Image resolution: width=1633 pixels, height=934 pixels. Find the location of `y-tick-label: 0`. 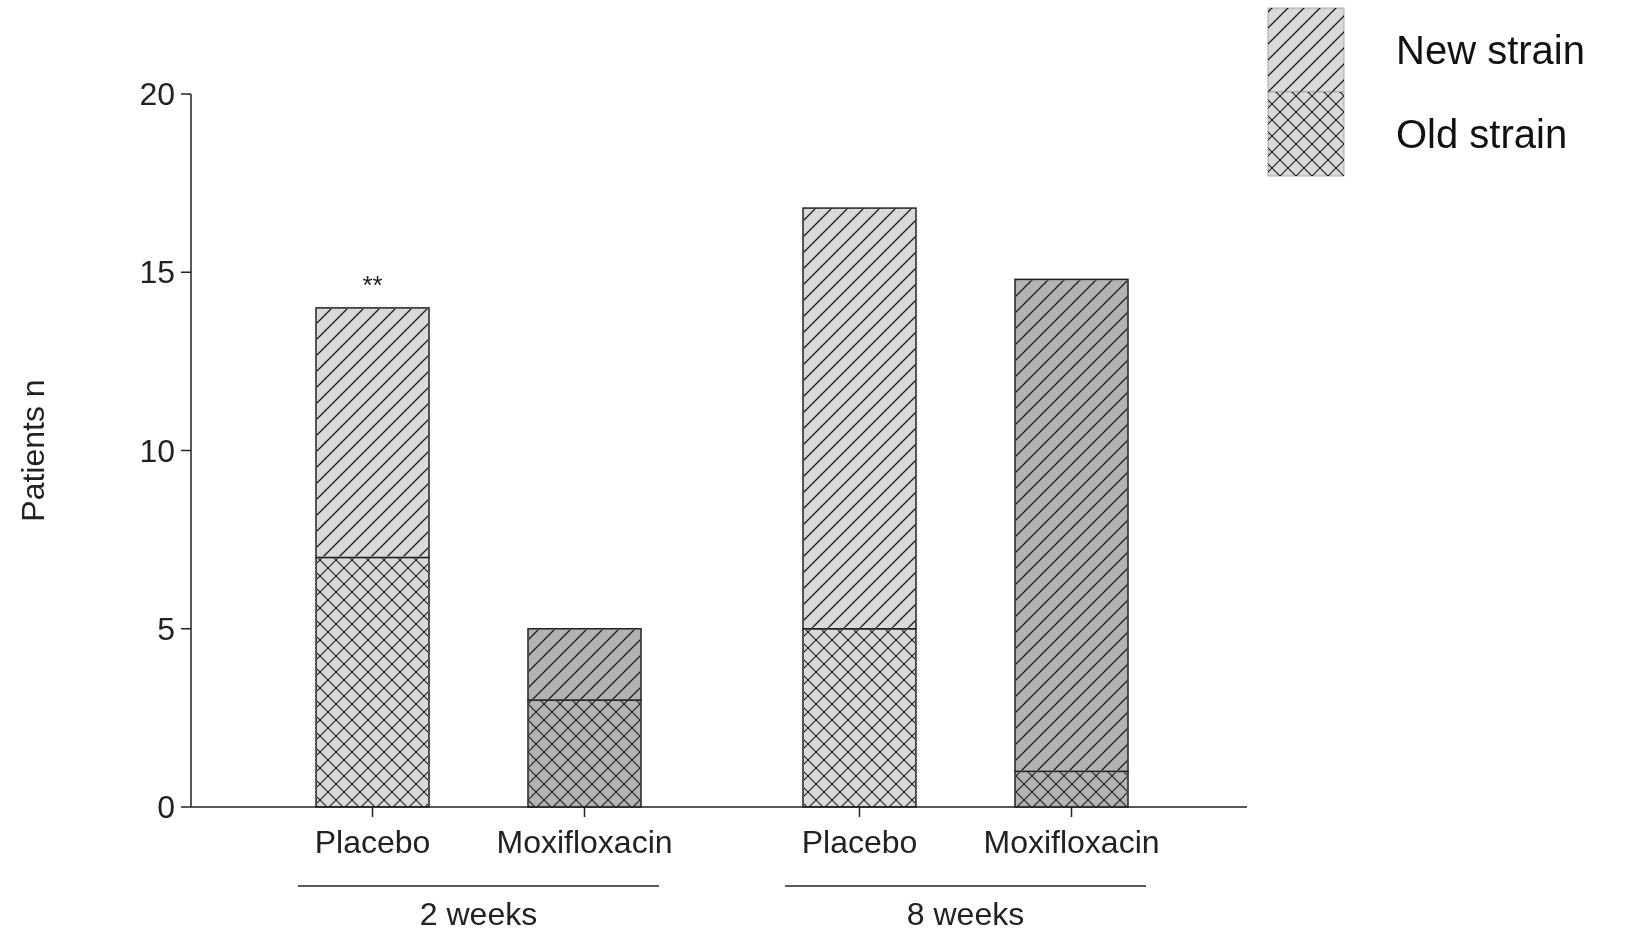

y-tick-label: 0 is located at coordinates (166, 807).